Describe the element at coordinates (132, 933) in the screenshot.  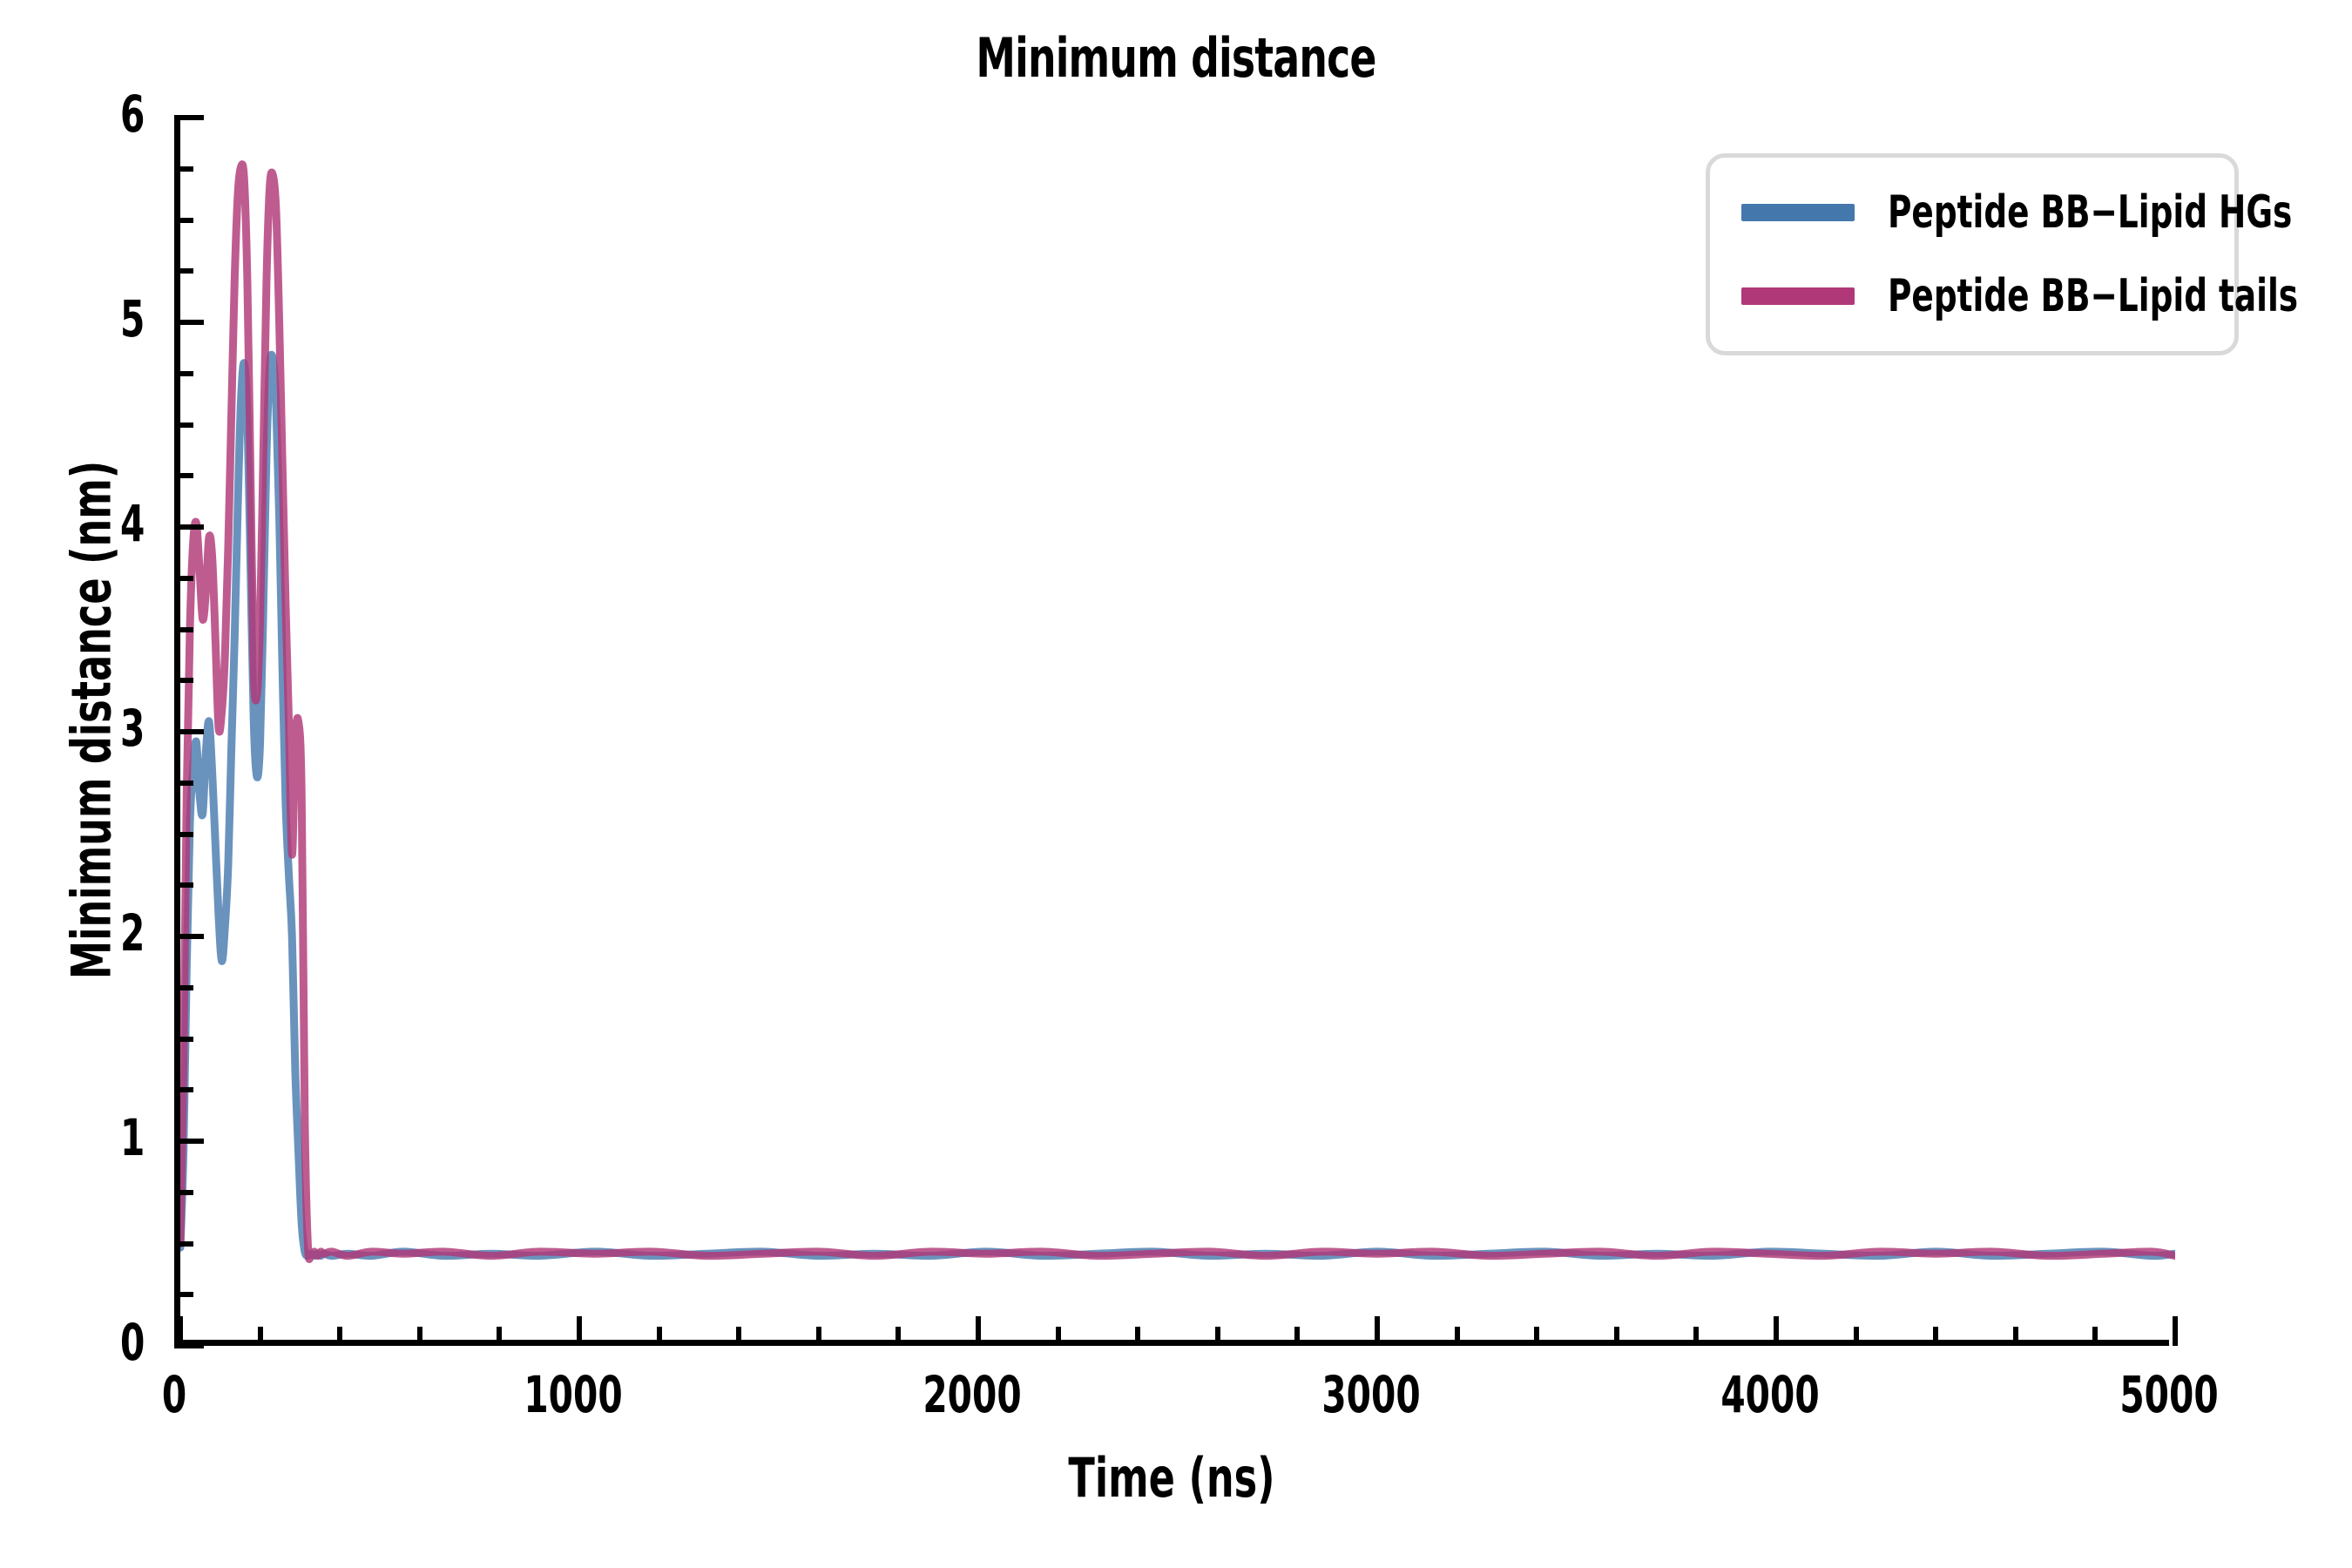
I see `y-tick-label: 2` at that location.